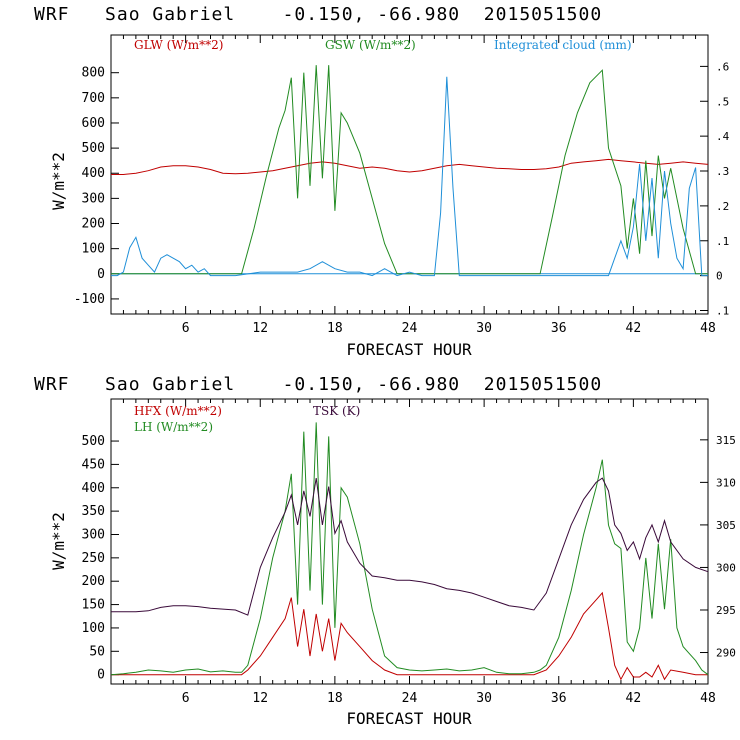 The width and height of the screenshot is (740, 740). What do you see at coordinates (563, 45) in the screenshot?
I see `legend-cloud: Integrated cloud (mm)` at bounding box center [563, 45].